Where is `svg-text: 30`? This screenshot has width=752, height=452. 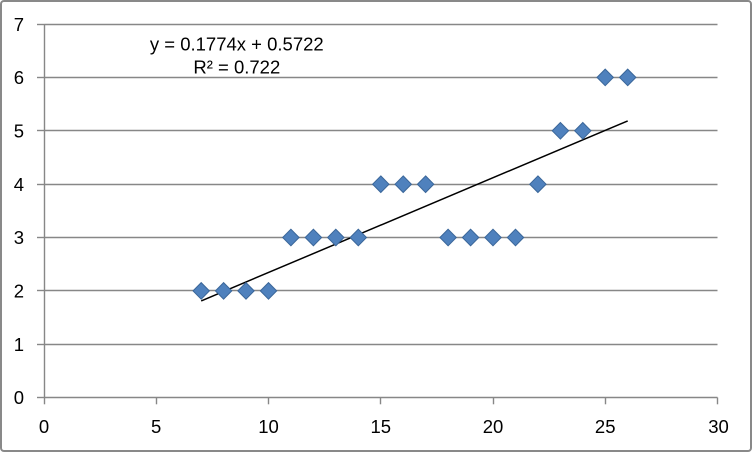 svg-text: 30 is located at coordinates (718, 426).